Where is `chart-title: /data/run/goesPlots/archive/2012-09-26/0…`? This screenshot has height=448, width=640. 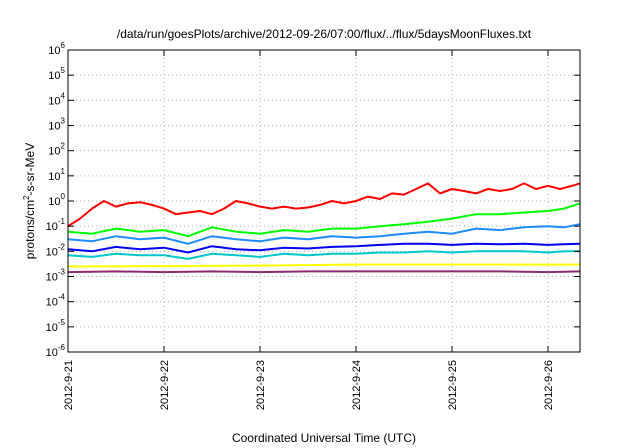
chart-title: /data/run/goesPlots/archive/2012-09-26/0… is located at coordinates (324, 34).